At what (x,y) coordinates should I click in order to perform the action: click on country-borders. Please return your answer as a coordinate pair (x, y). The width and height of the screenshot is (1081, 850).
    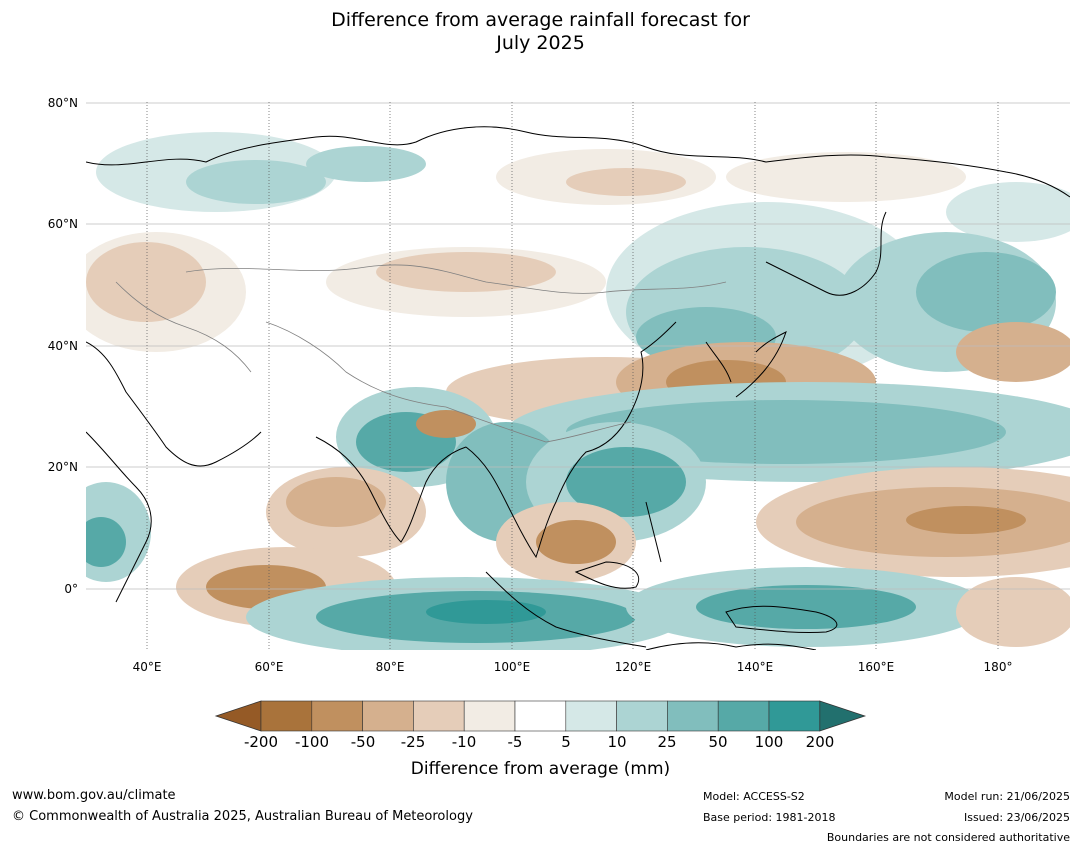
    Looking at the image, I should click on (421, 353).